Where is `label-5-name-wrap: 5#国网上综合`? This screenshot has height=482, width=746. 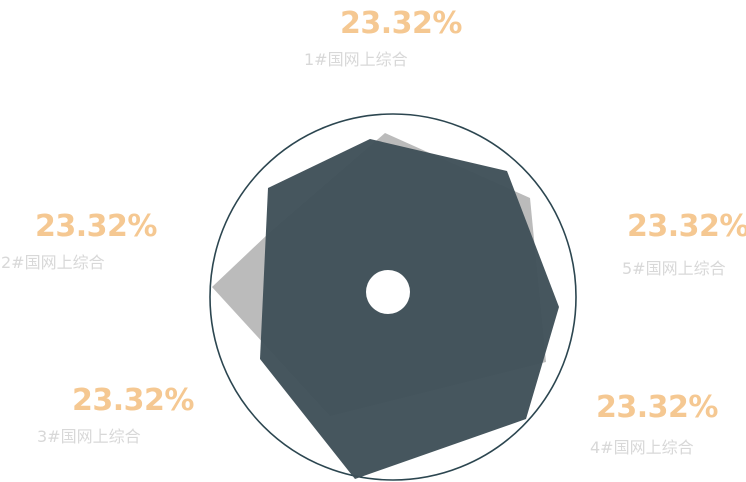
label-5-name-wrap: 5#国网上综合 is located at coordinates (674, 269).